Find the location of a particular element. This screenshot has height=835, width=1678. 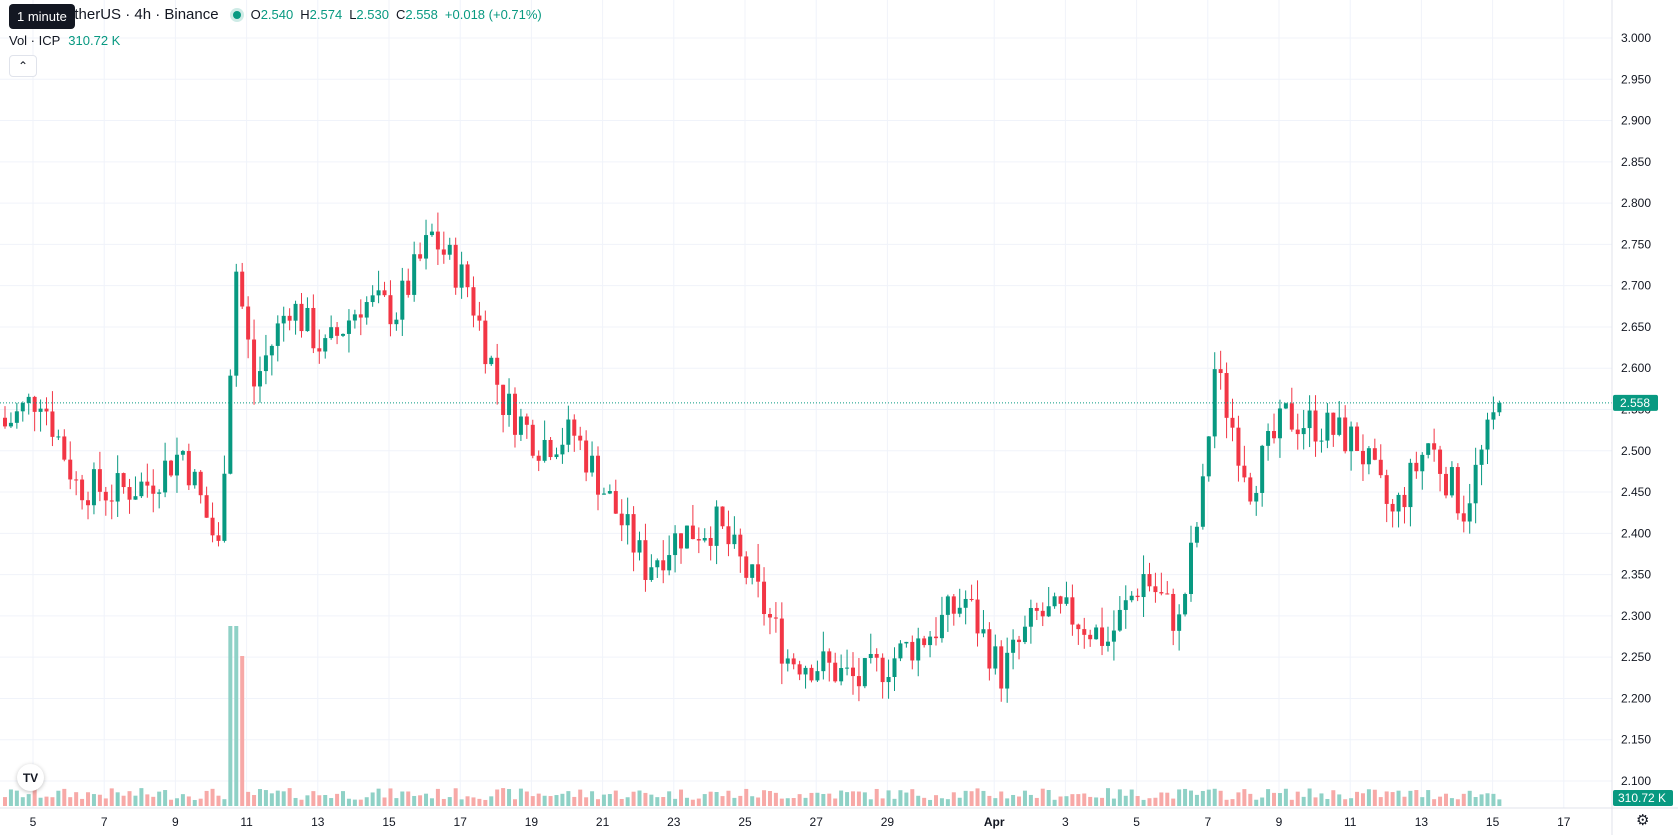

time-tick-label: 15 is located at coordinates (389, 822).